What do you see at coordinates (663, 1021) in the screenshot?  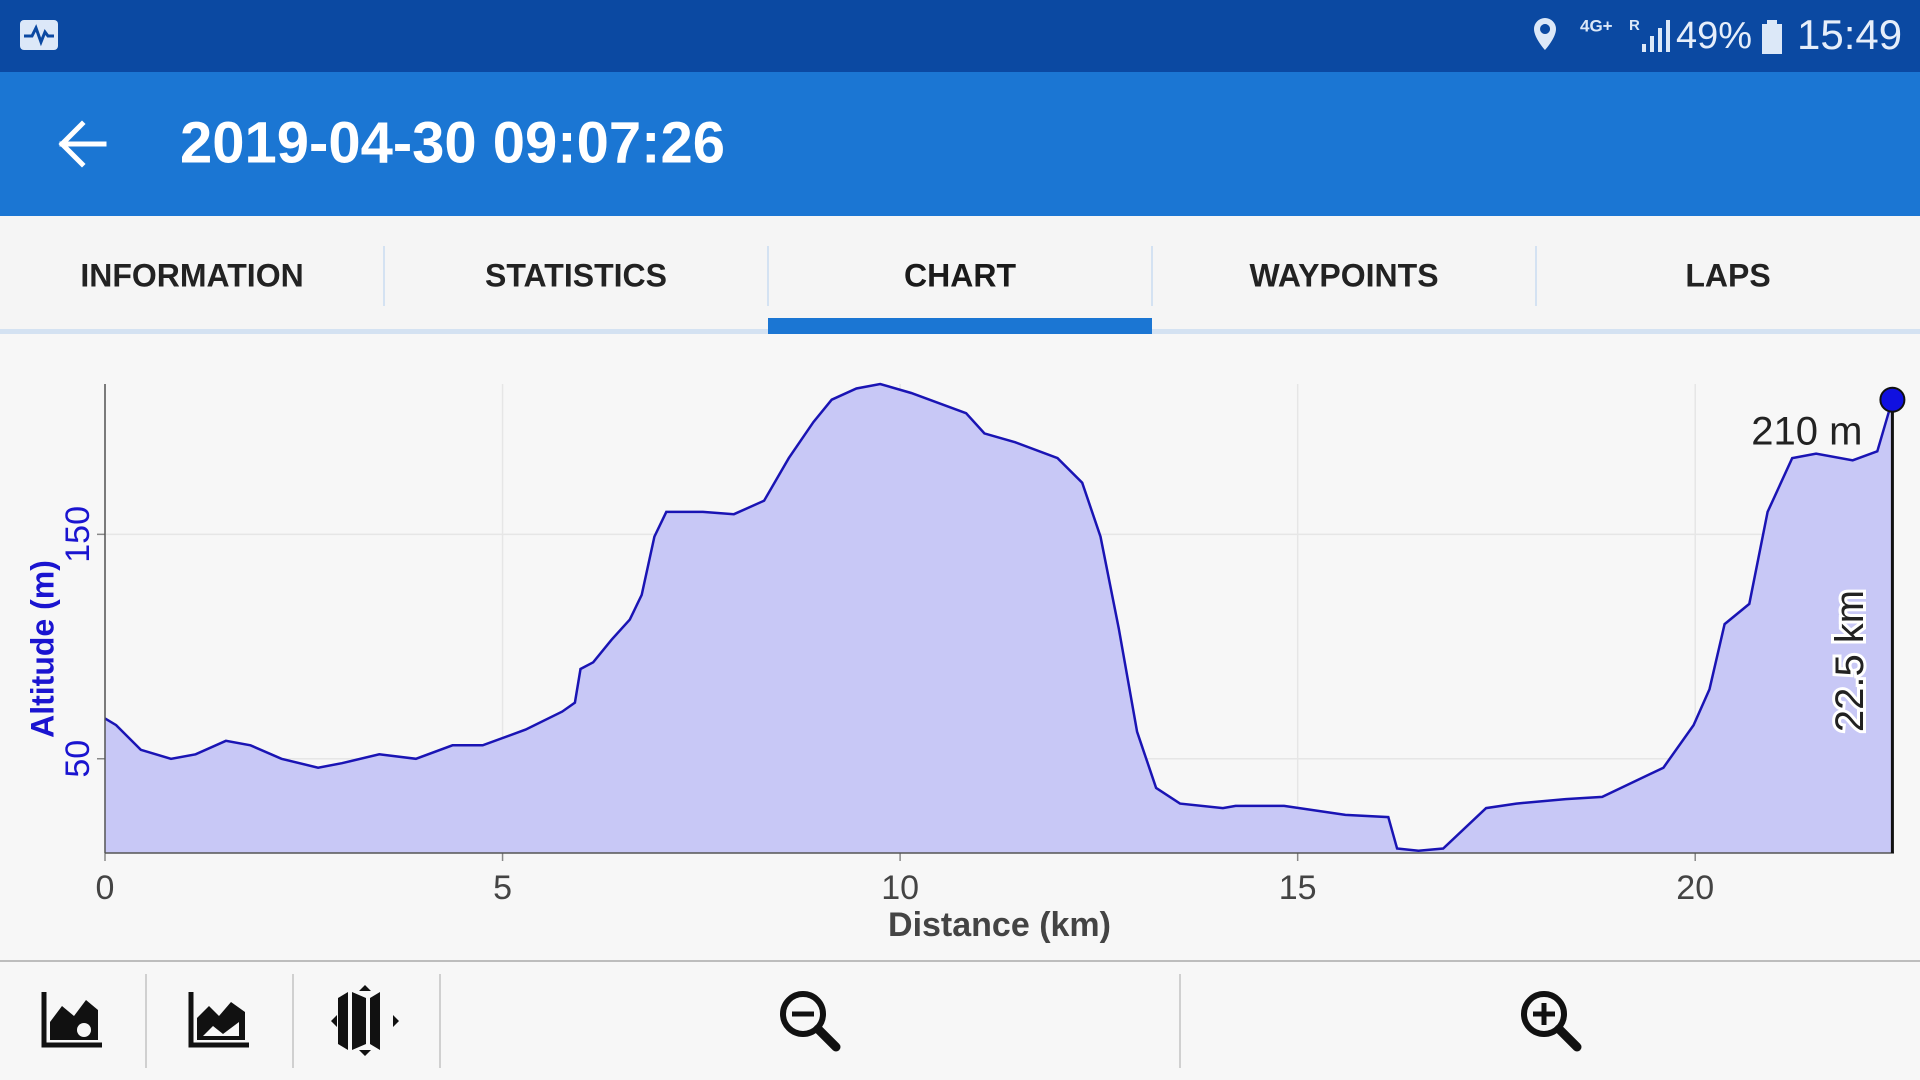 I see `toolbar-separators` at bounding box center [663, 1021].